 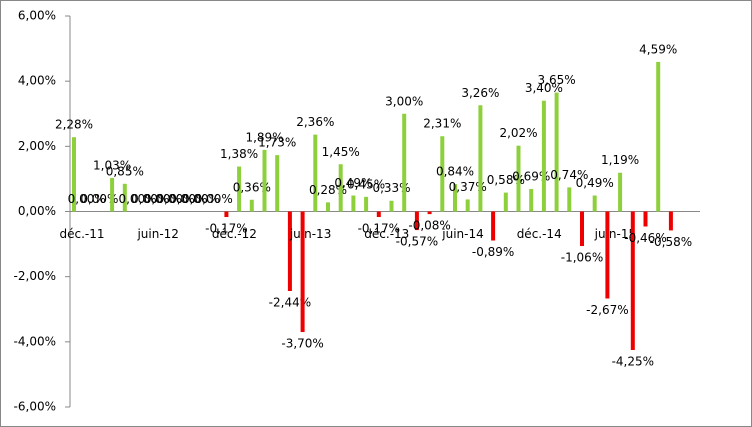 What do you see at coordinates (506, 180) in the screenshot?
I see `data-label: 0,58%` at bounding box center [506, 180].